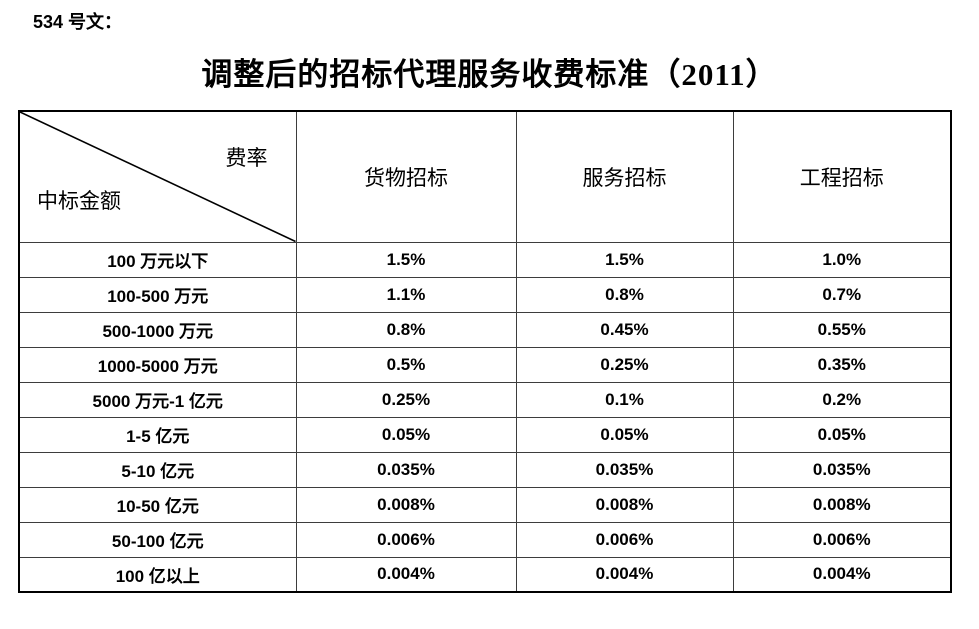 The image size is (979, 629). Describe the element at coordinates (624, 329) in the screenshot. I see `rate-cell: 0.45%` at that location.